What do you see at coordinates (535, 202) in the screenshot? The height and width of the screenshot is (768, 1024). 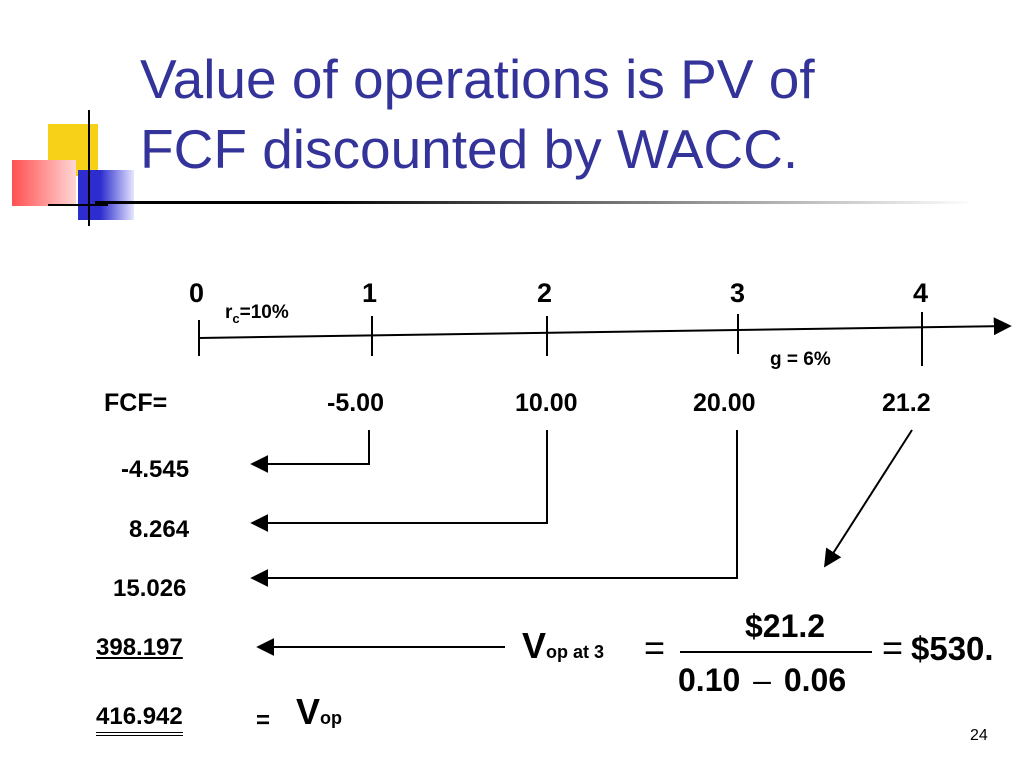 I see `title-underline` at bounding box center [535, 202].